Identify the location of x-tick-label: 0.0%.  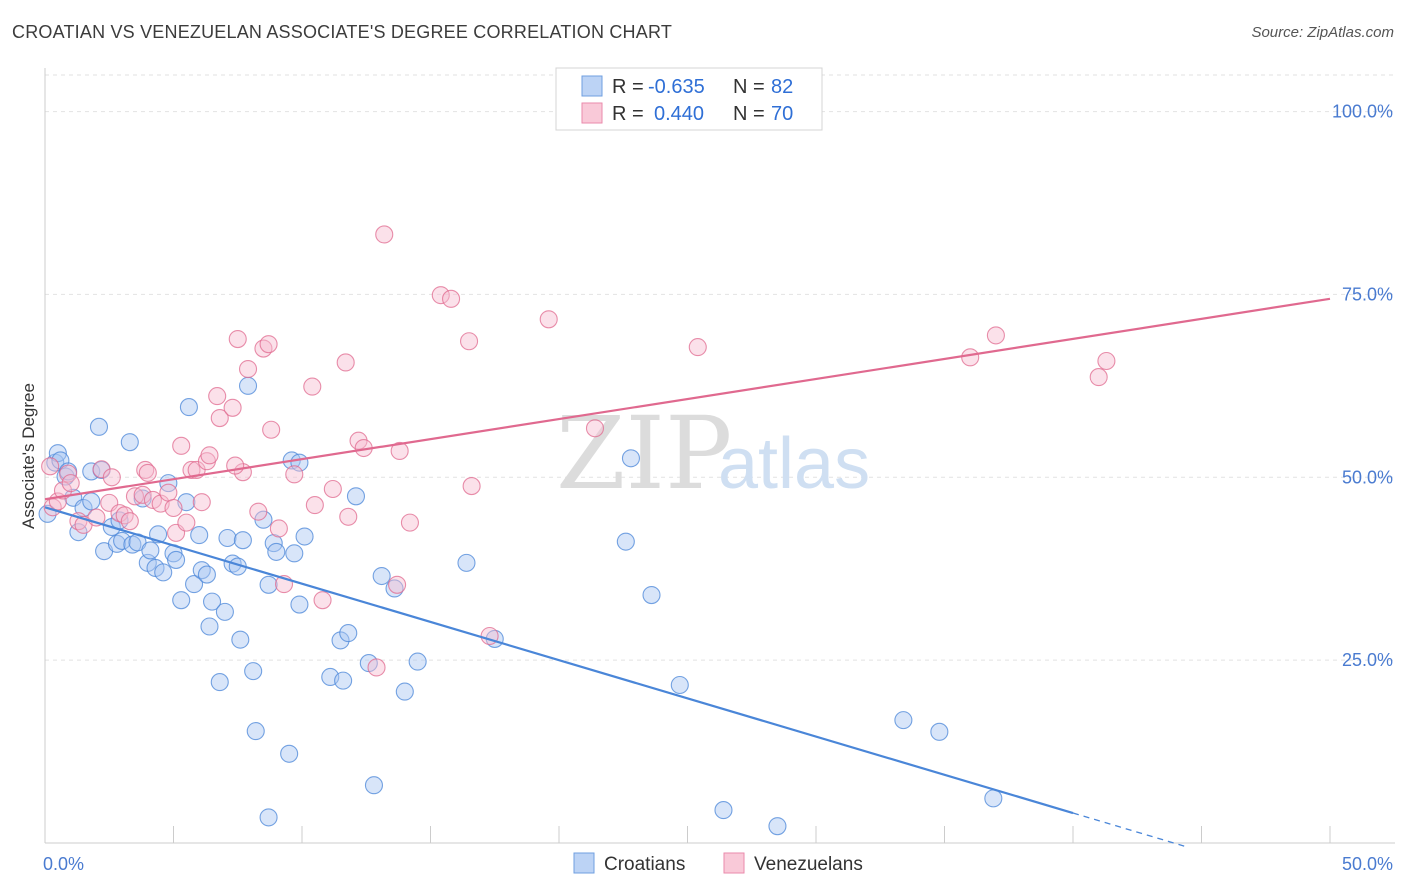
(63, 864).